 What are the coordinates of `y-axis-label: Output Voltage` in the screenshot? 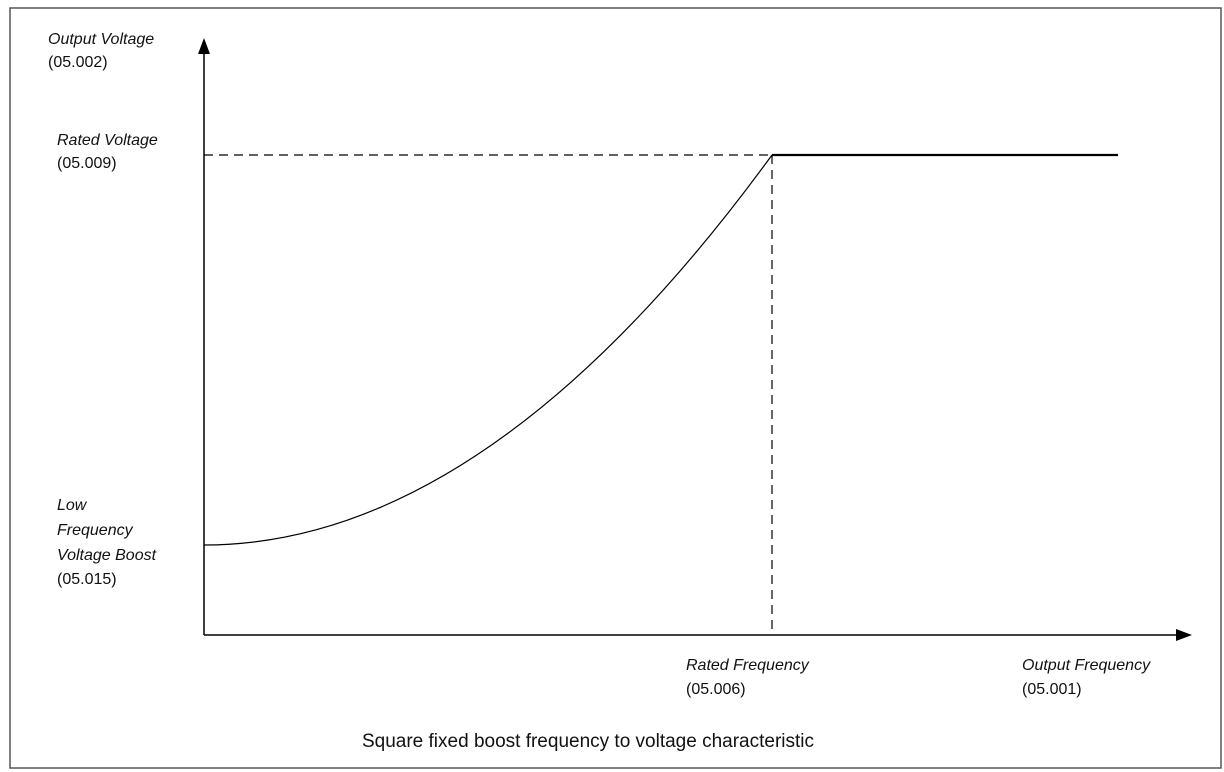 It's located at (101, 39).